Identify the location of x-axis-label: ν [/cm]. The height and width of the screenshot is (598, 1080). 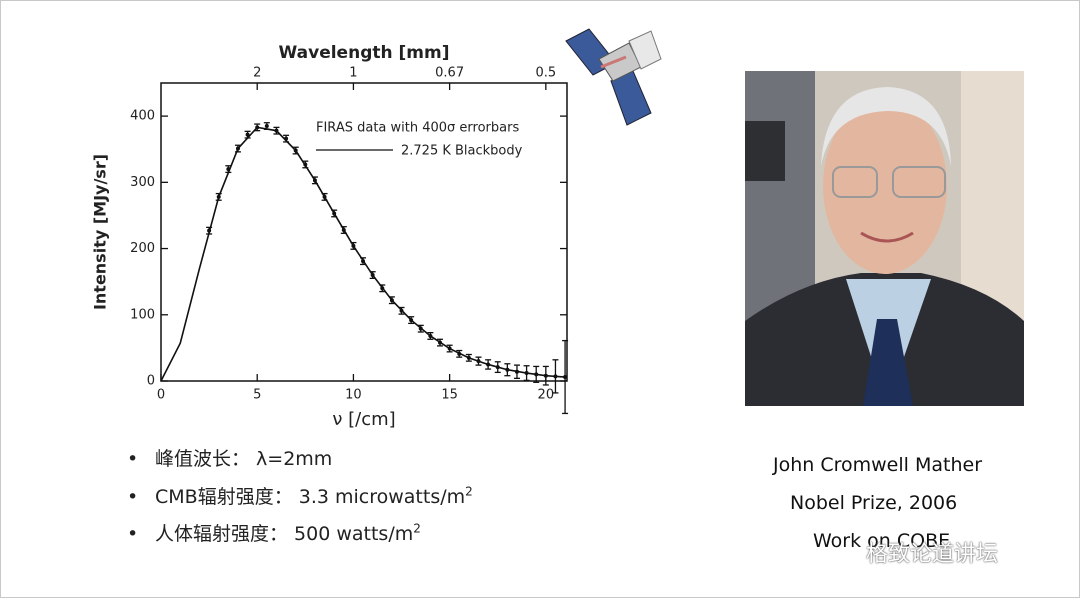
(363, 419).